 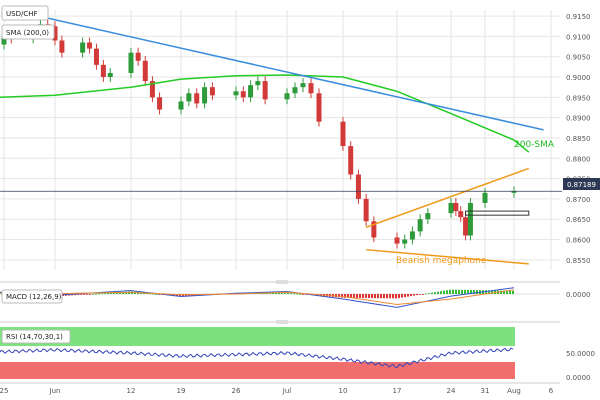 What do you see at coordinates (36, 336) in the screenshot?
I see `rsi-label-bg` at bounding box center [36, 336].